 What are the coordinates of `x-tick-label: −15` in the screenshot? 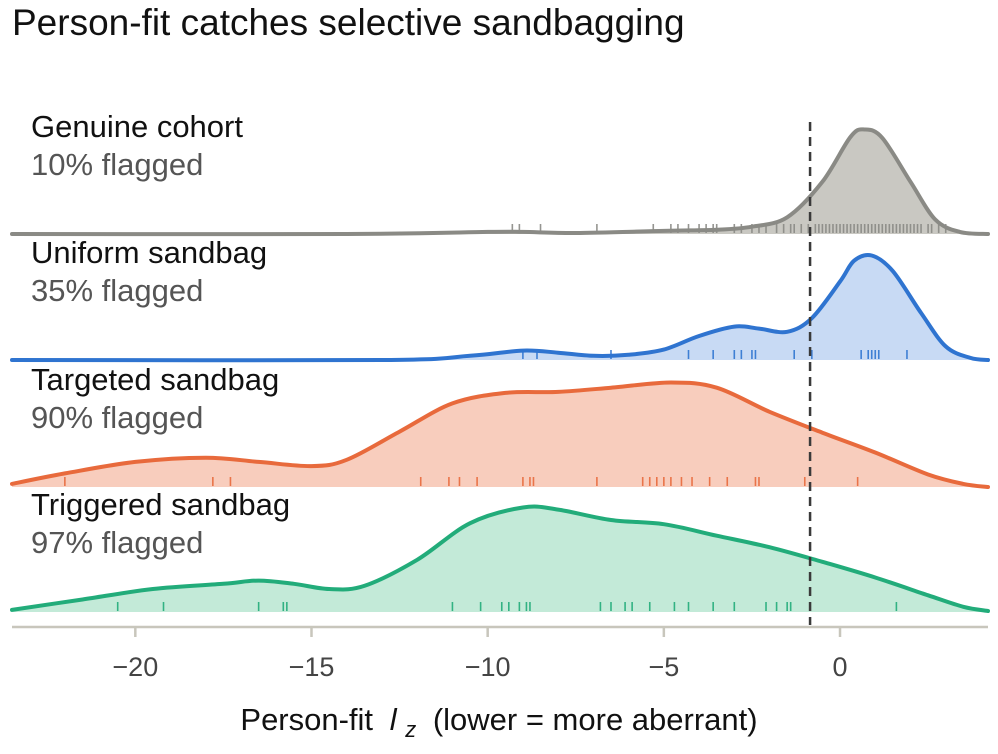 It's located at (312, 667).